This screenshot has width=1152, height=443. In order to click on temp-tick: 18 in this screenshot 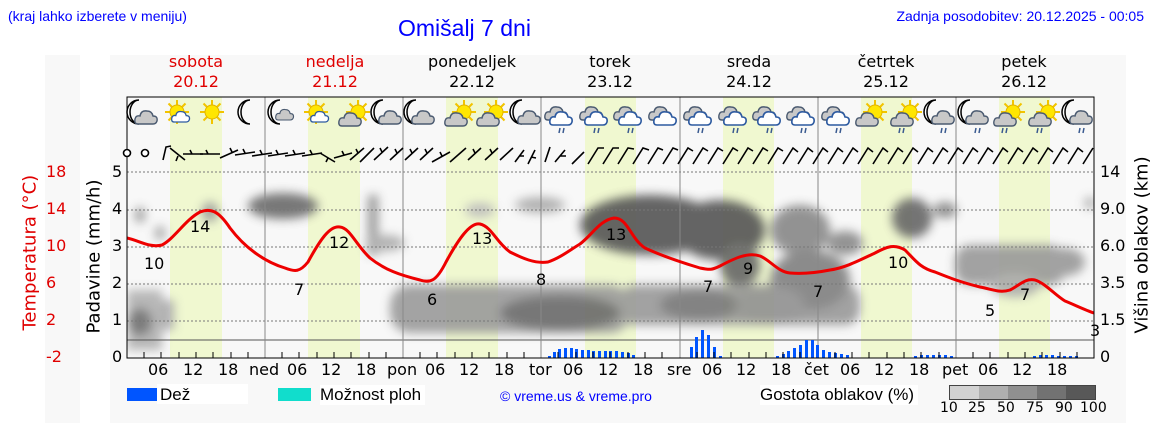, I will do `click(56, 171)`.